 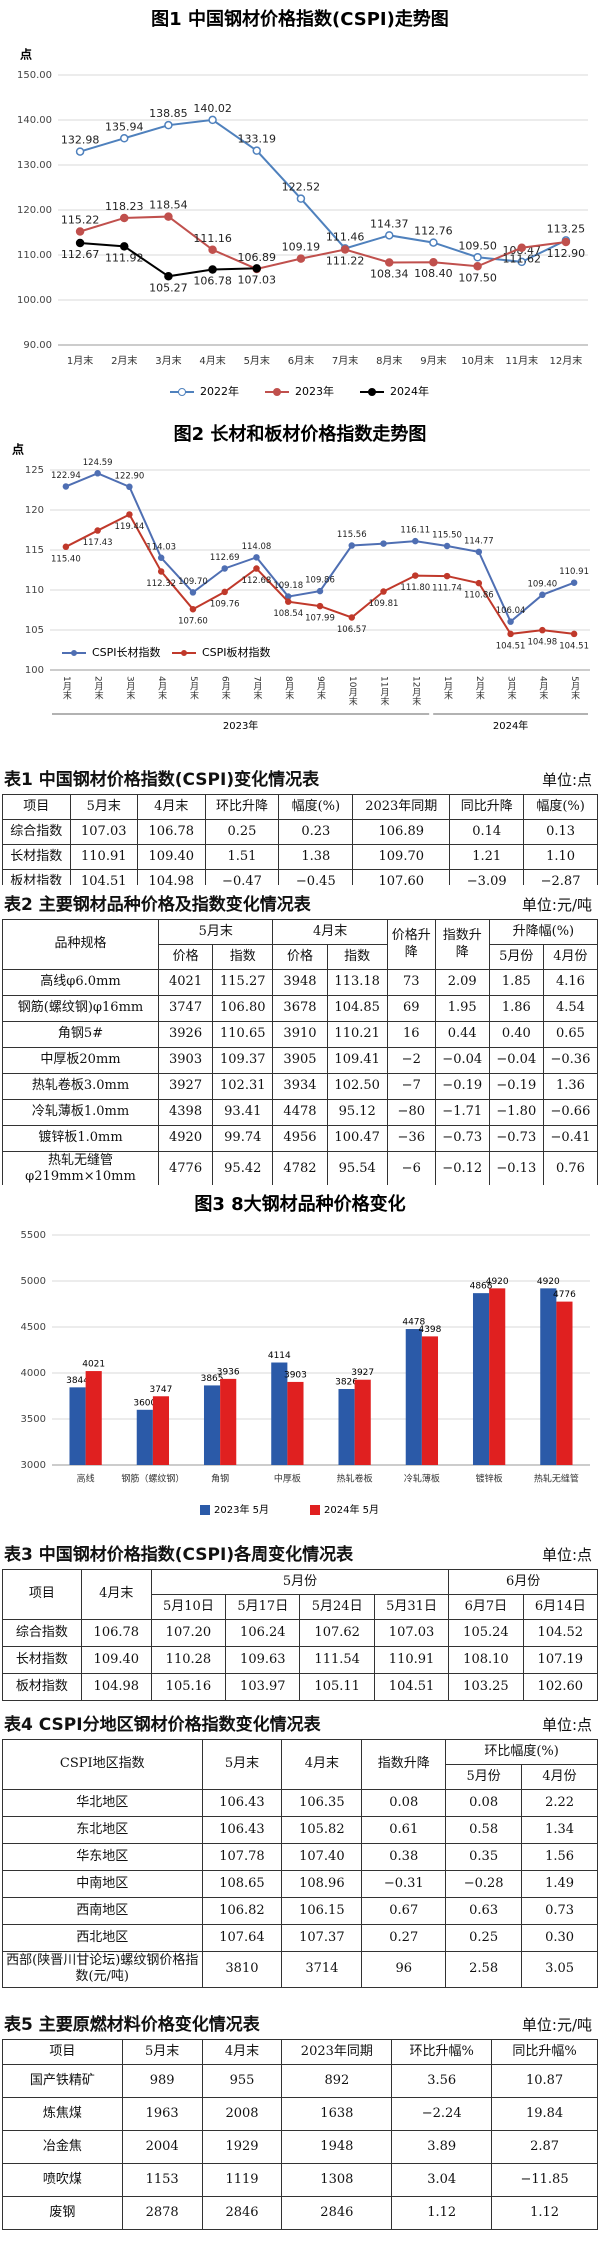 What do you see at coordinates (316, 832) in the screenshot?
I see `cell: 0.23` at bounding box center [316, 832].